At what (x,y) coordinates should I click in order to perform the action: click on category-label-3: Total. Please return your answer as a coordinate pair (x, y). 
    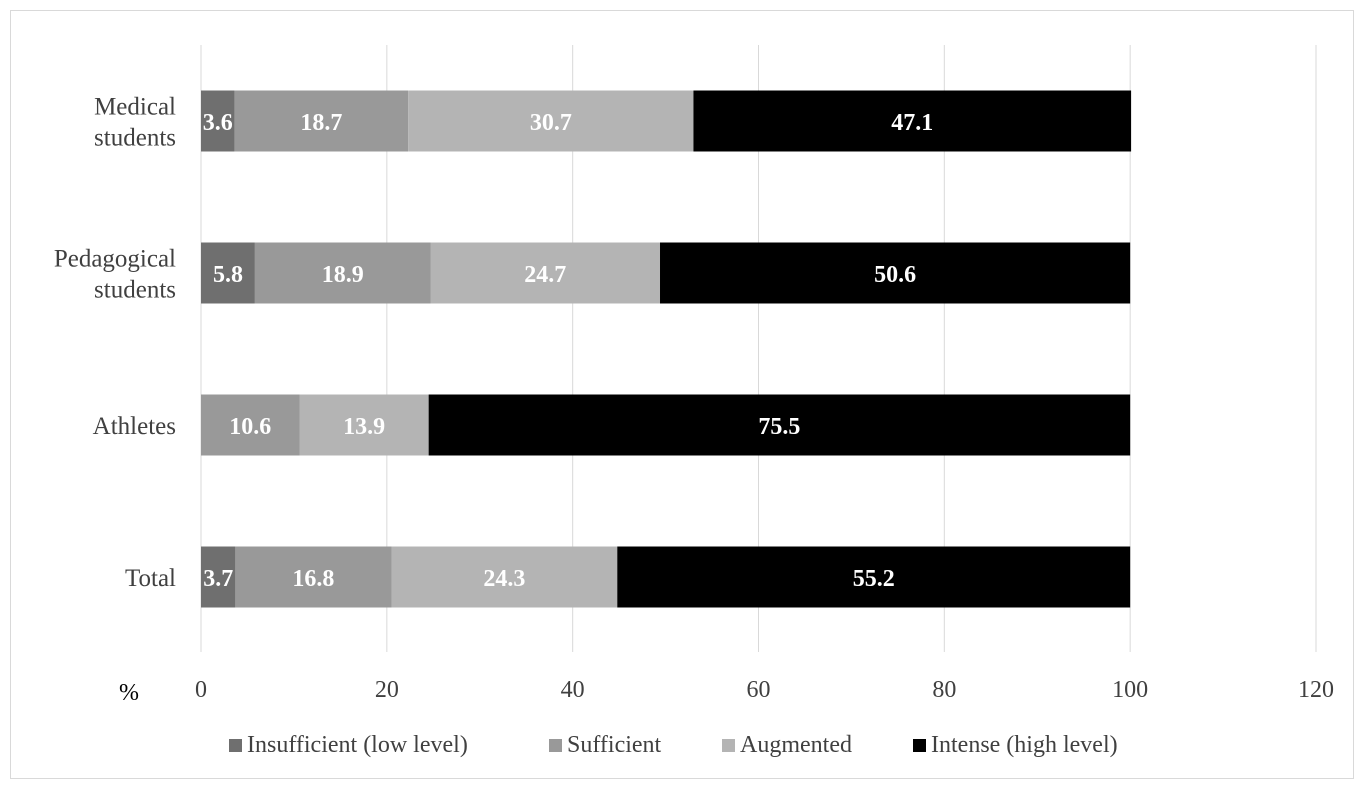
    Looking at the image, I should click on (150, 578).